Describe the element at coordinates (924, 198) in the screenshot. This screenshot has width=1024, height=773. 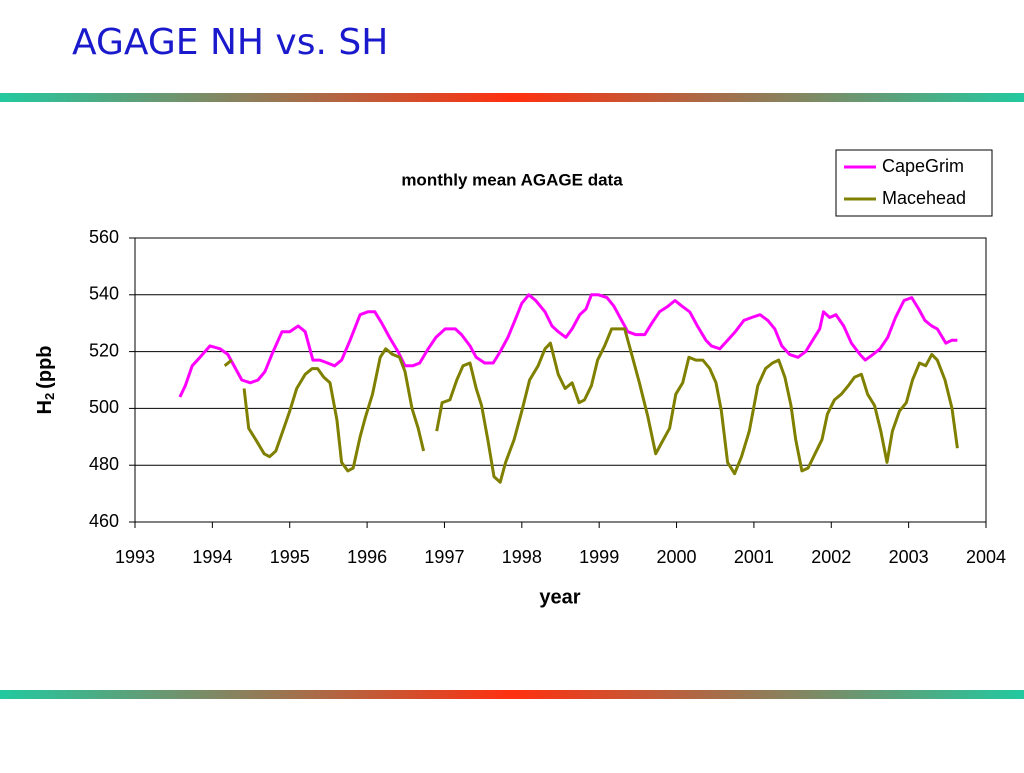
I see `legend-label: Macehead` at that location.